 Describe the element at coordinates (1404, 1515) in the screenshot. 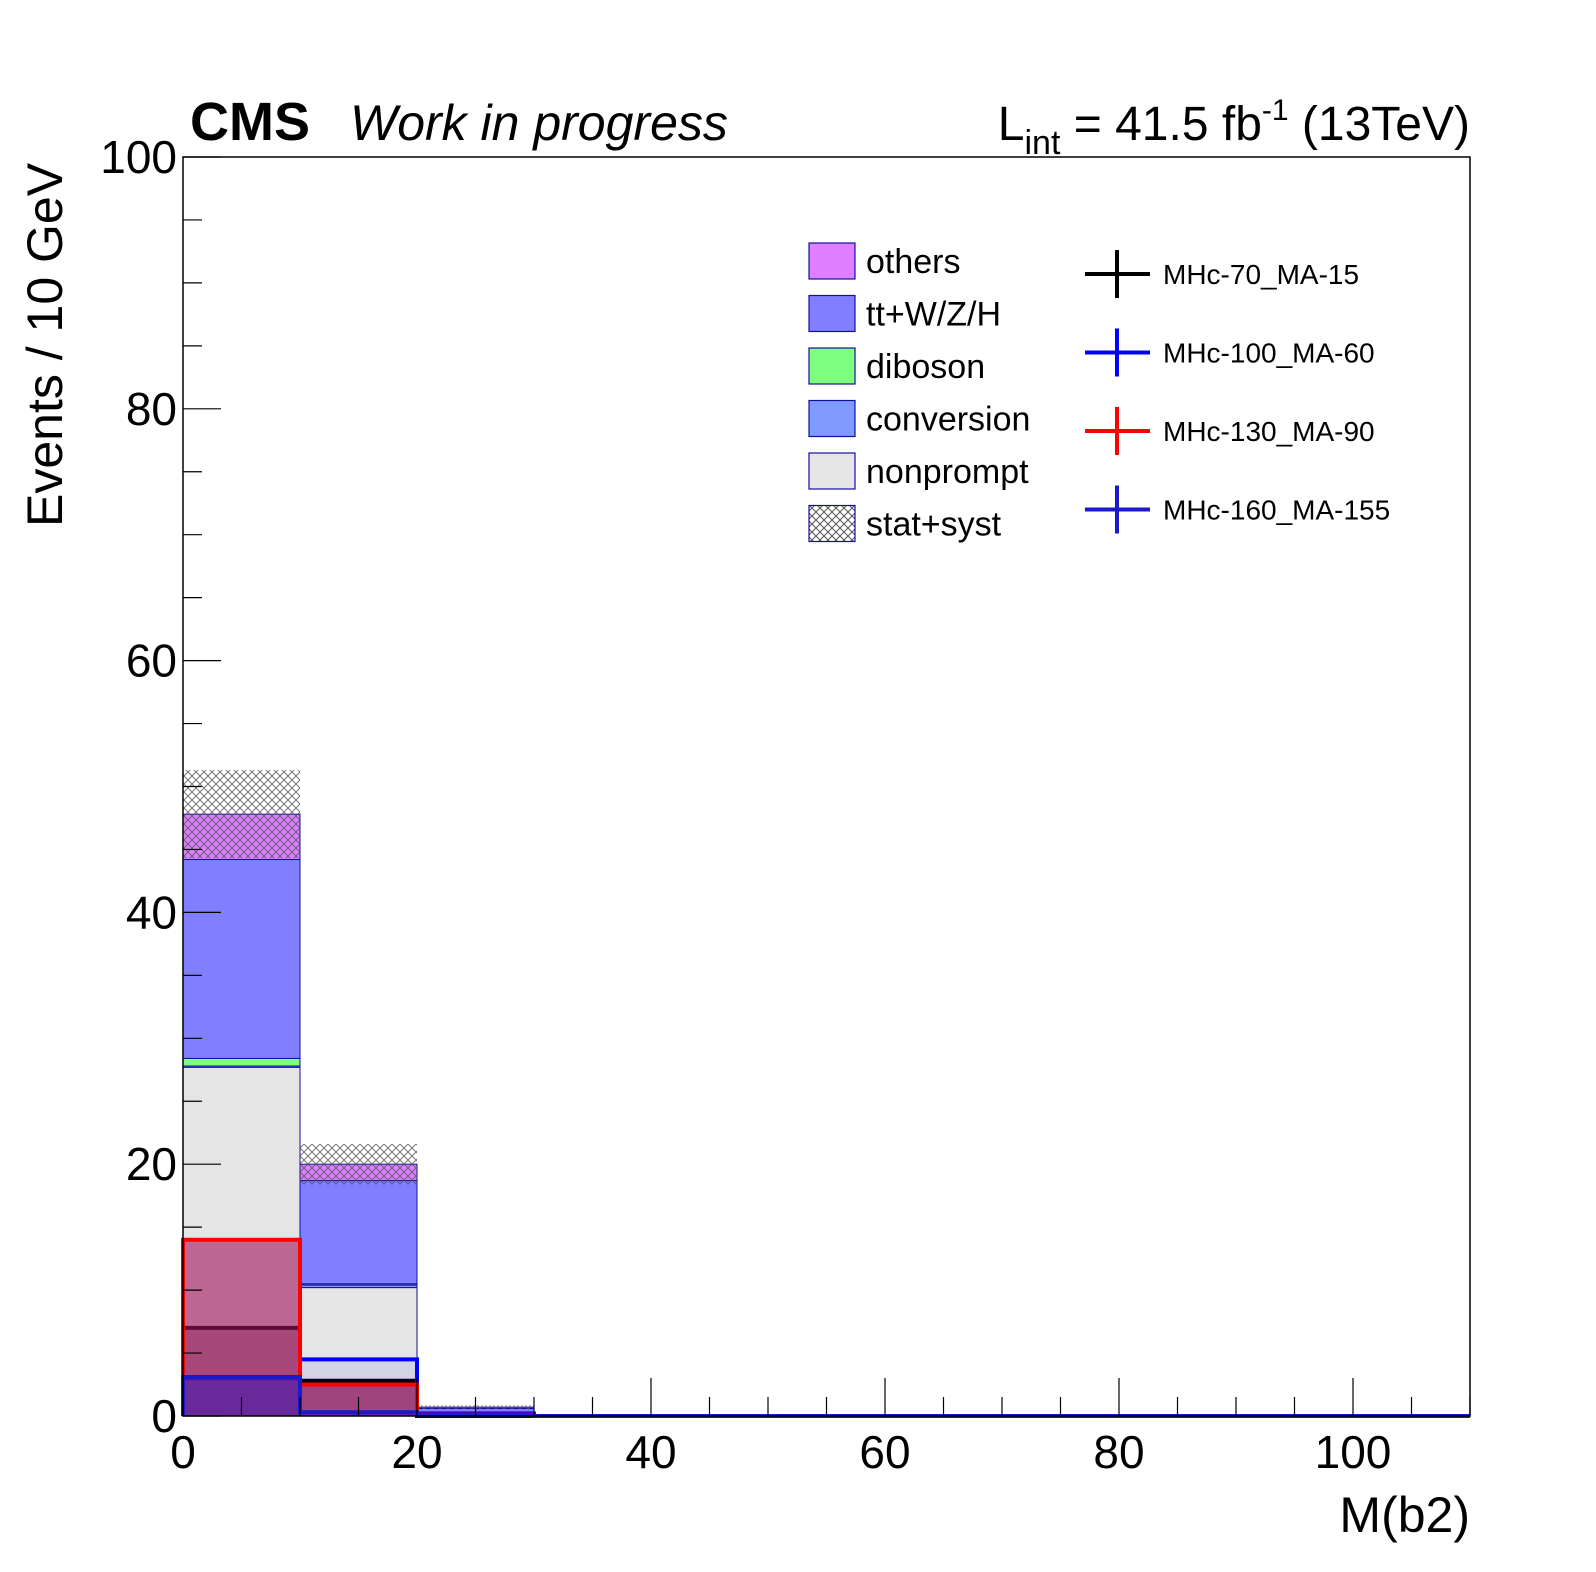

I see `x-axis-title: M(b2)` at that location.